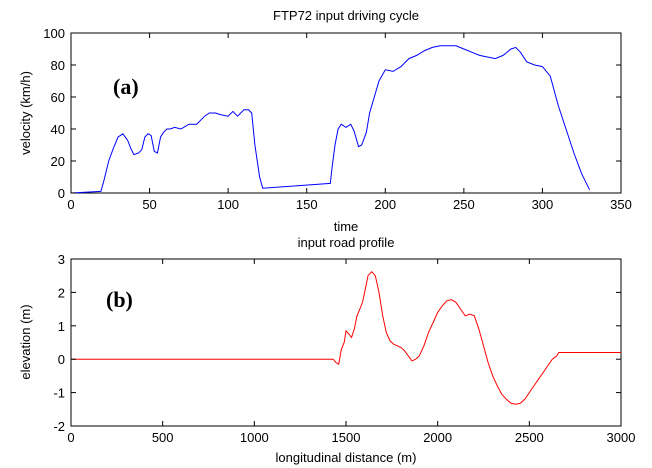  What do you see at coordinates (61, 326) in the screenshot?
I see `chart-b-y-tick-label: 1` at bounding box center [61, 326].